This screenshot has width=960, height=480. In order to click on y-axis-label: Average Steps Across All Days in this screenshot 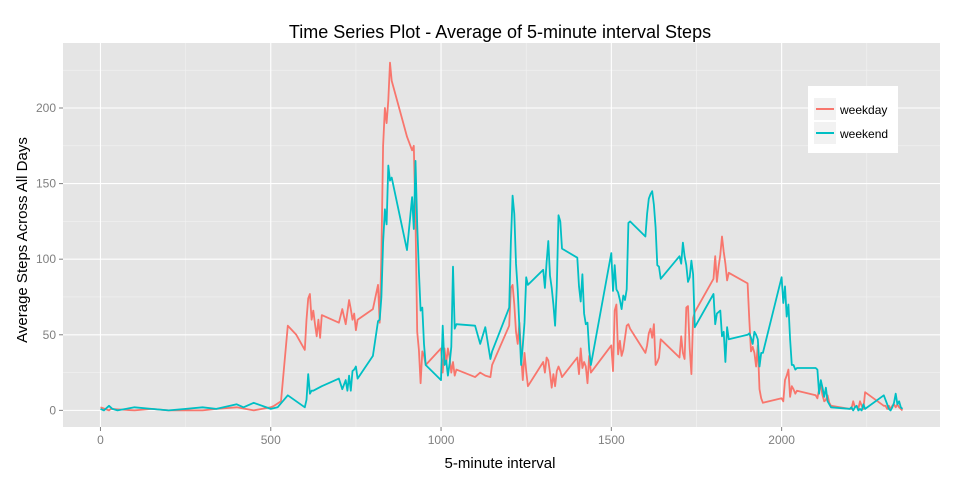, I will do `click(22, 240)`.